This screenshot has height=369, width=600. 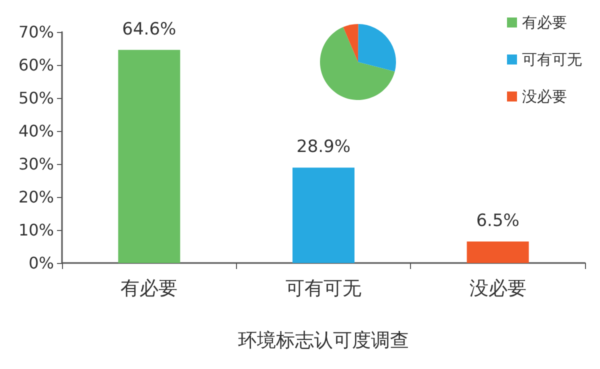 What do you see at coordinates (323, 147) in the screenshot?
I see `data-label: 28.9%` at bounding box center [323, 147].